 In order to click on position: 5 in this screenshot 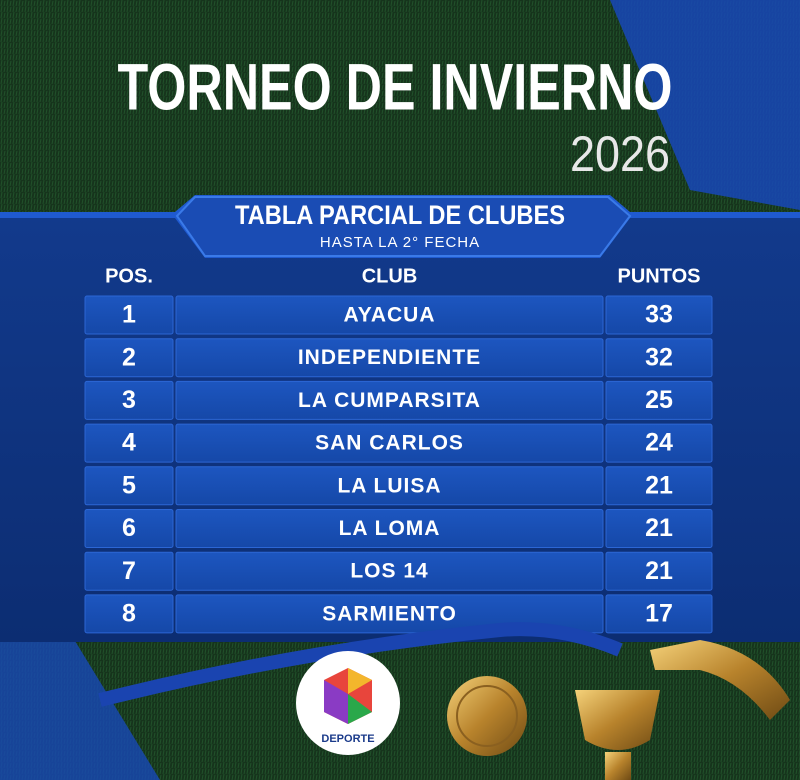, I will do `click(129, 485)`.